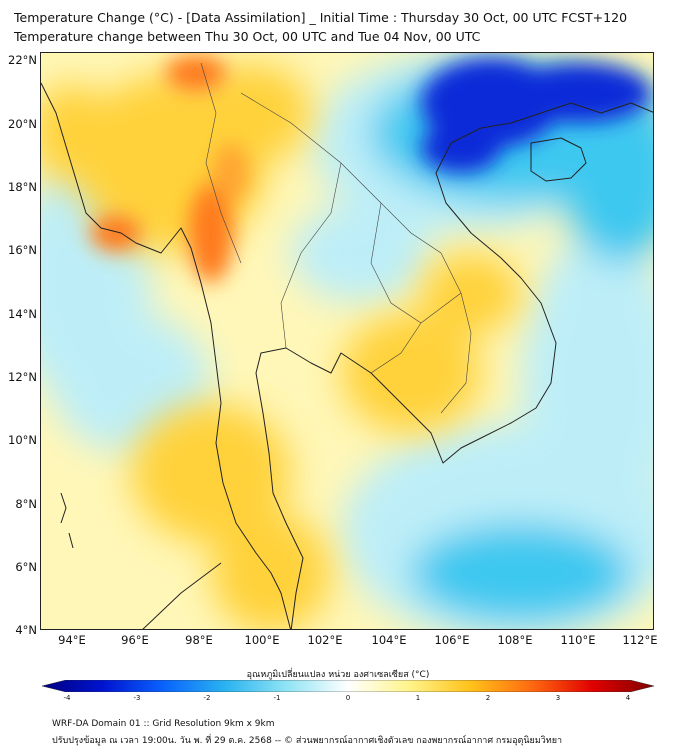  What do you see at coordinates (26, 504) in the screenshot?
I see `lat-label: 8°N` at bounding box center [26, 504].